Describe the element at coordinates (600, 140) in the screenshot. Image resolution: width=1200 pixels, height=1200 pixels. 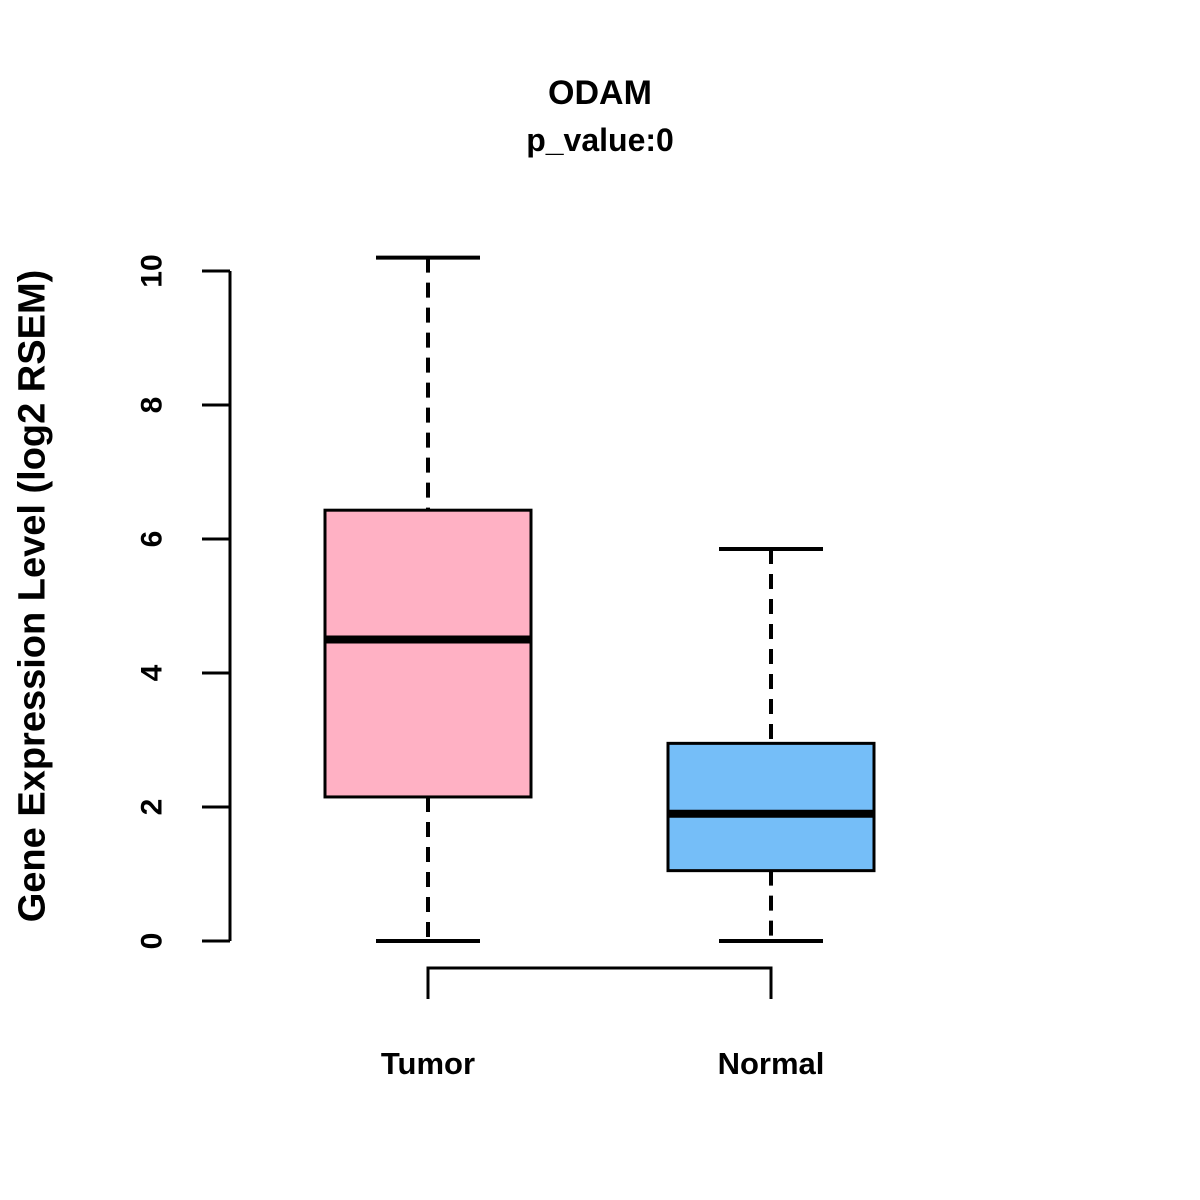
I see `chart-subtitle: p_value:0` at that location.